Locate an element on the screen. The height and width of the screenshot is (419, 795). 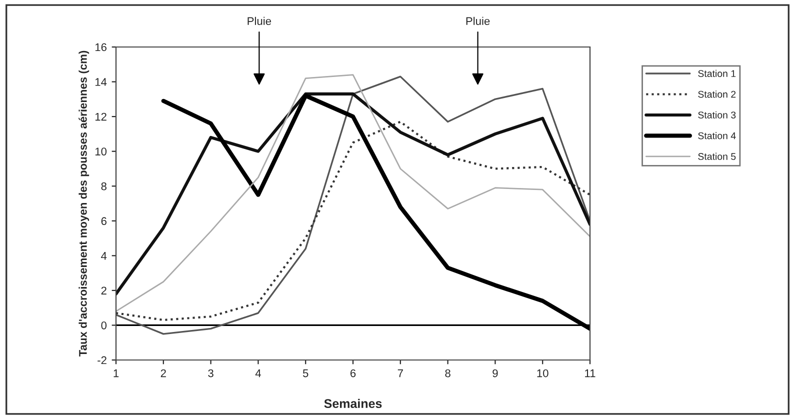
legend-label: Station 5 is located at coordinates (717, 156).